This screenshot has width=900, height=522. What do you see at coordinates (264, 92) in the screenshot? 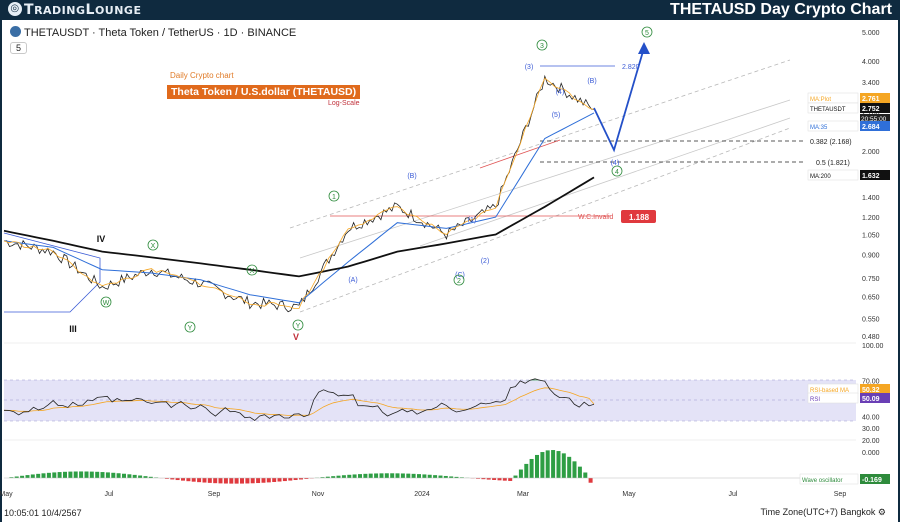
I see `asset-name-box: Theta Token / U.S.dollar (THETAUSD)` at bounding box center [264, 92].